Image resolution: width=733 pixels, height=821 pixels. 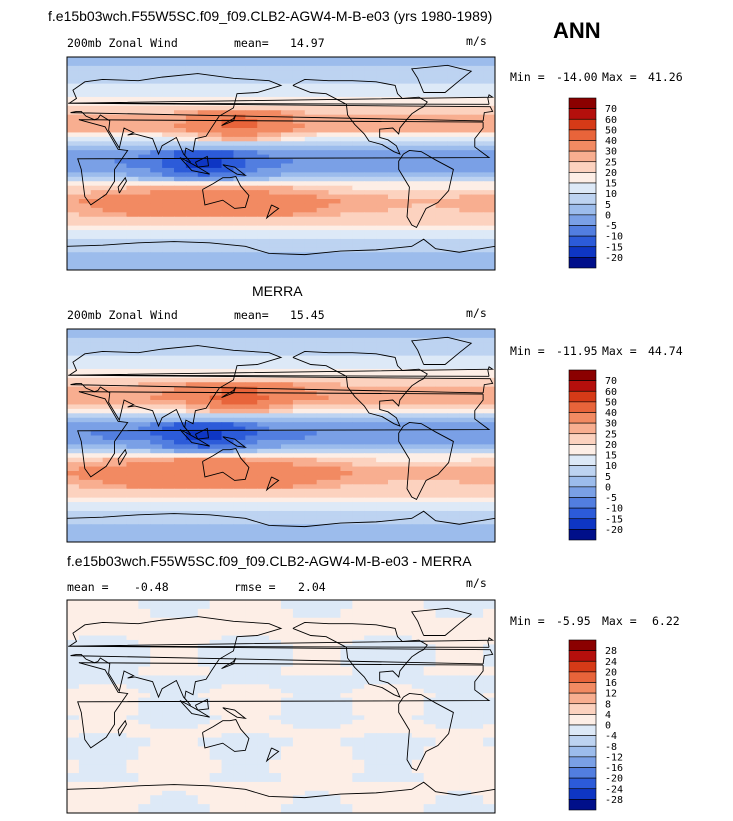 I want to click on colorbar-swatch, so click(x=582, y=103).